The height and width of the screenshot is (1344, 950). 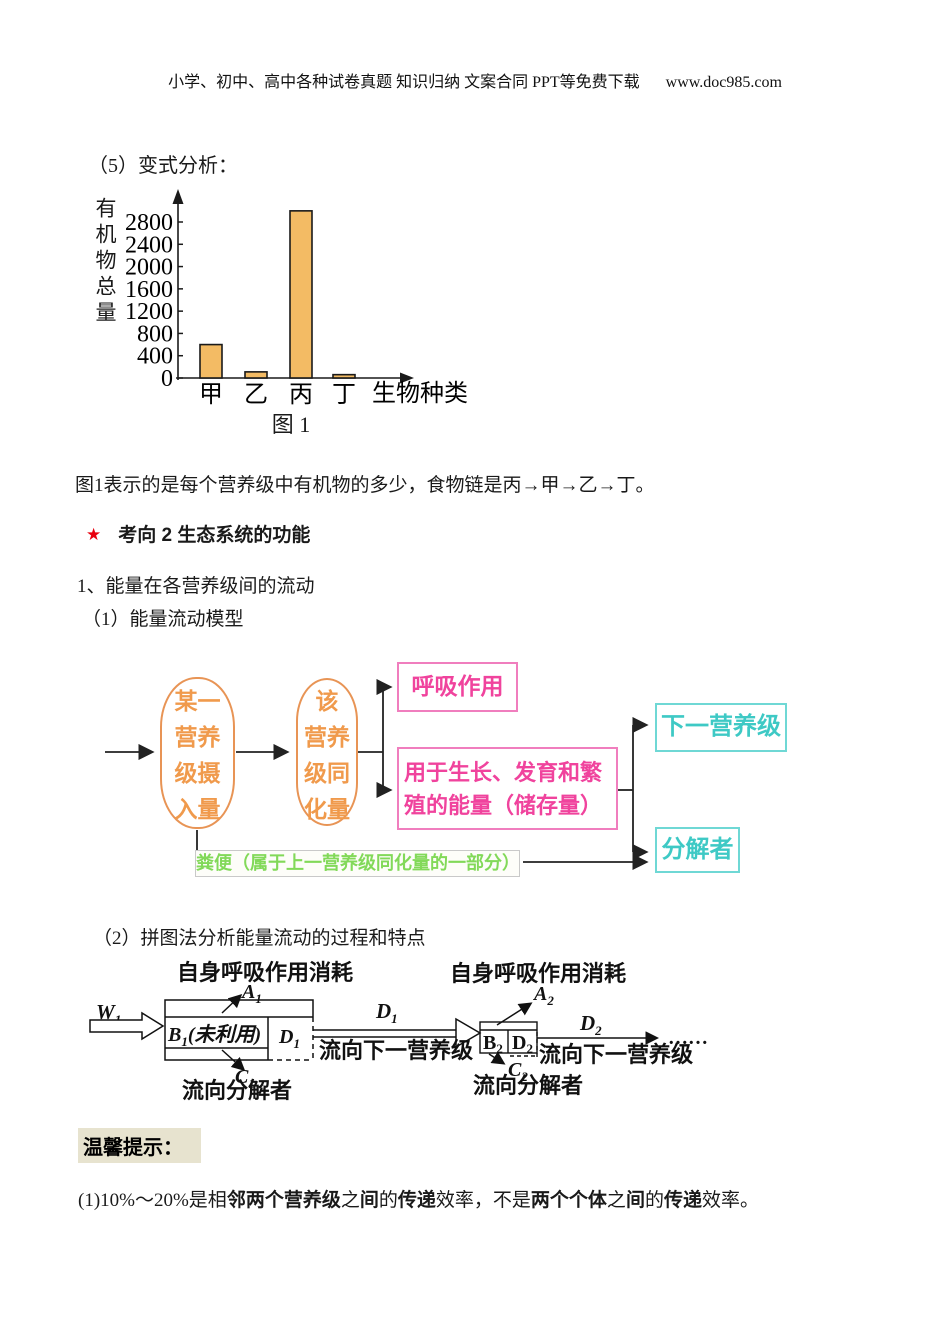 I want to click on svg-text: 丙, so click(x=301, y=395).